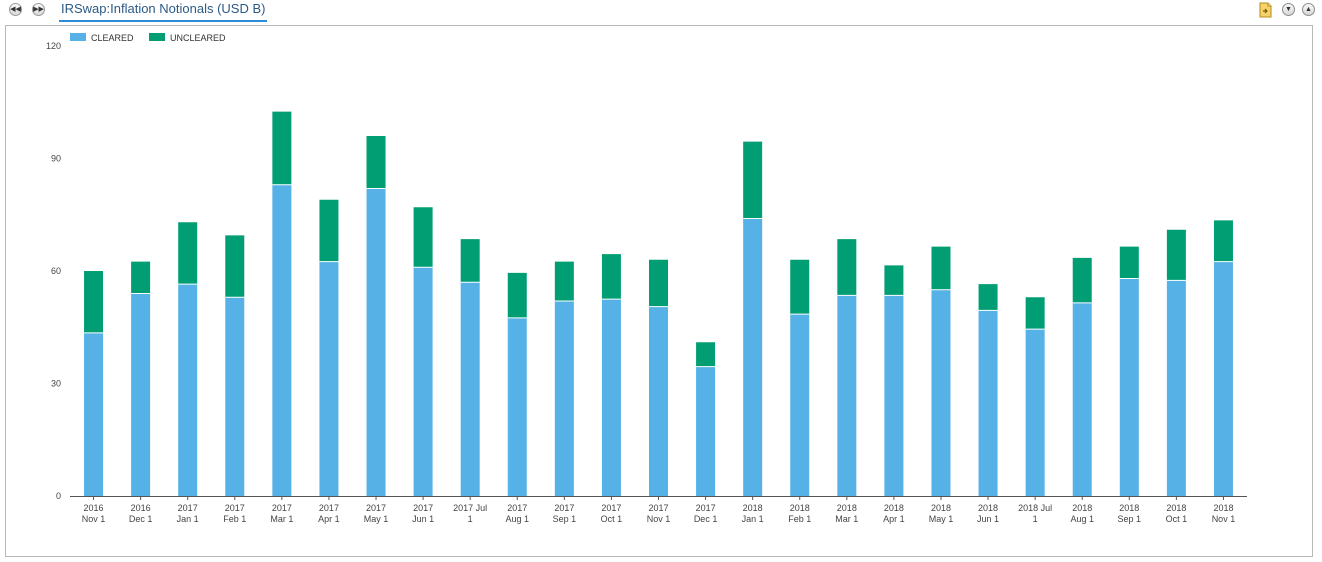 The image size is (1322, 562). What do you see at coordinates (1130, 519) in the screenshot?
I see `x-tick-label: Sep 1` at bounding box center [1130, 519].